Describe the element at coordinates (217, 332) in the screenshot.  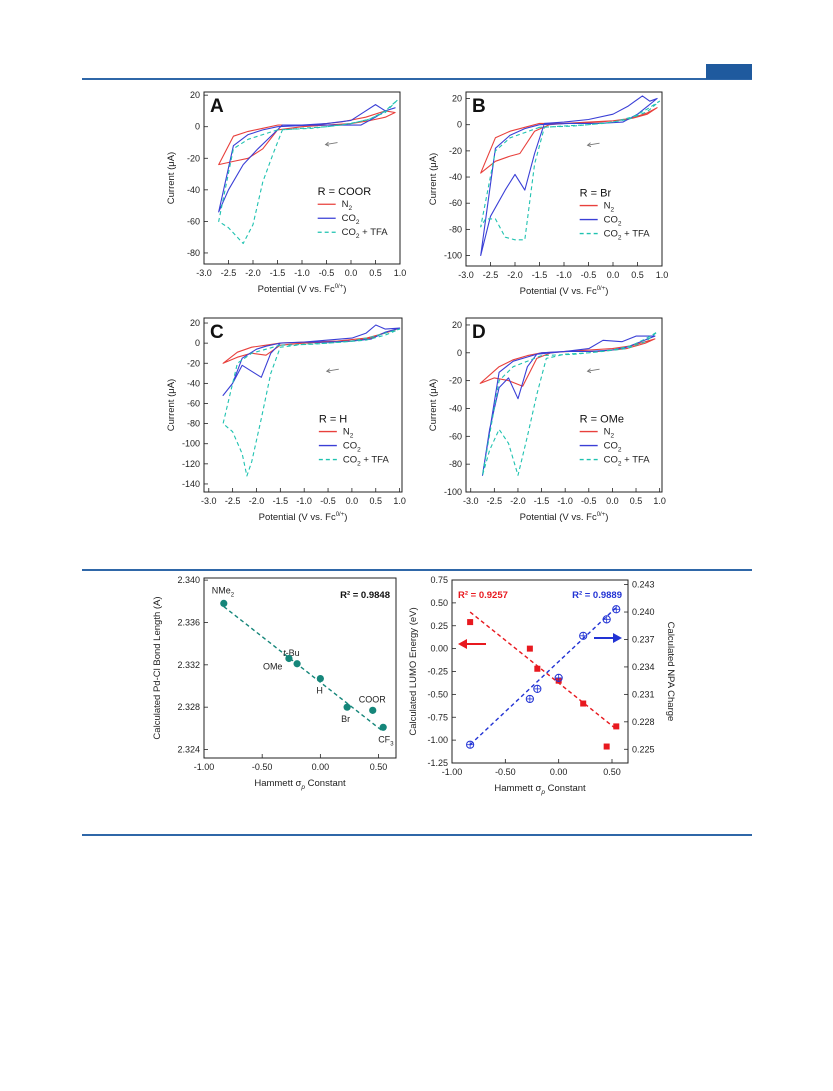
I see `panel-label: C` at that location.